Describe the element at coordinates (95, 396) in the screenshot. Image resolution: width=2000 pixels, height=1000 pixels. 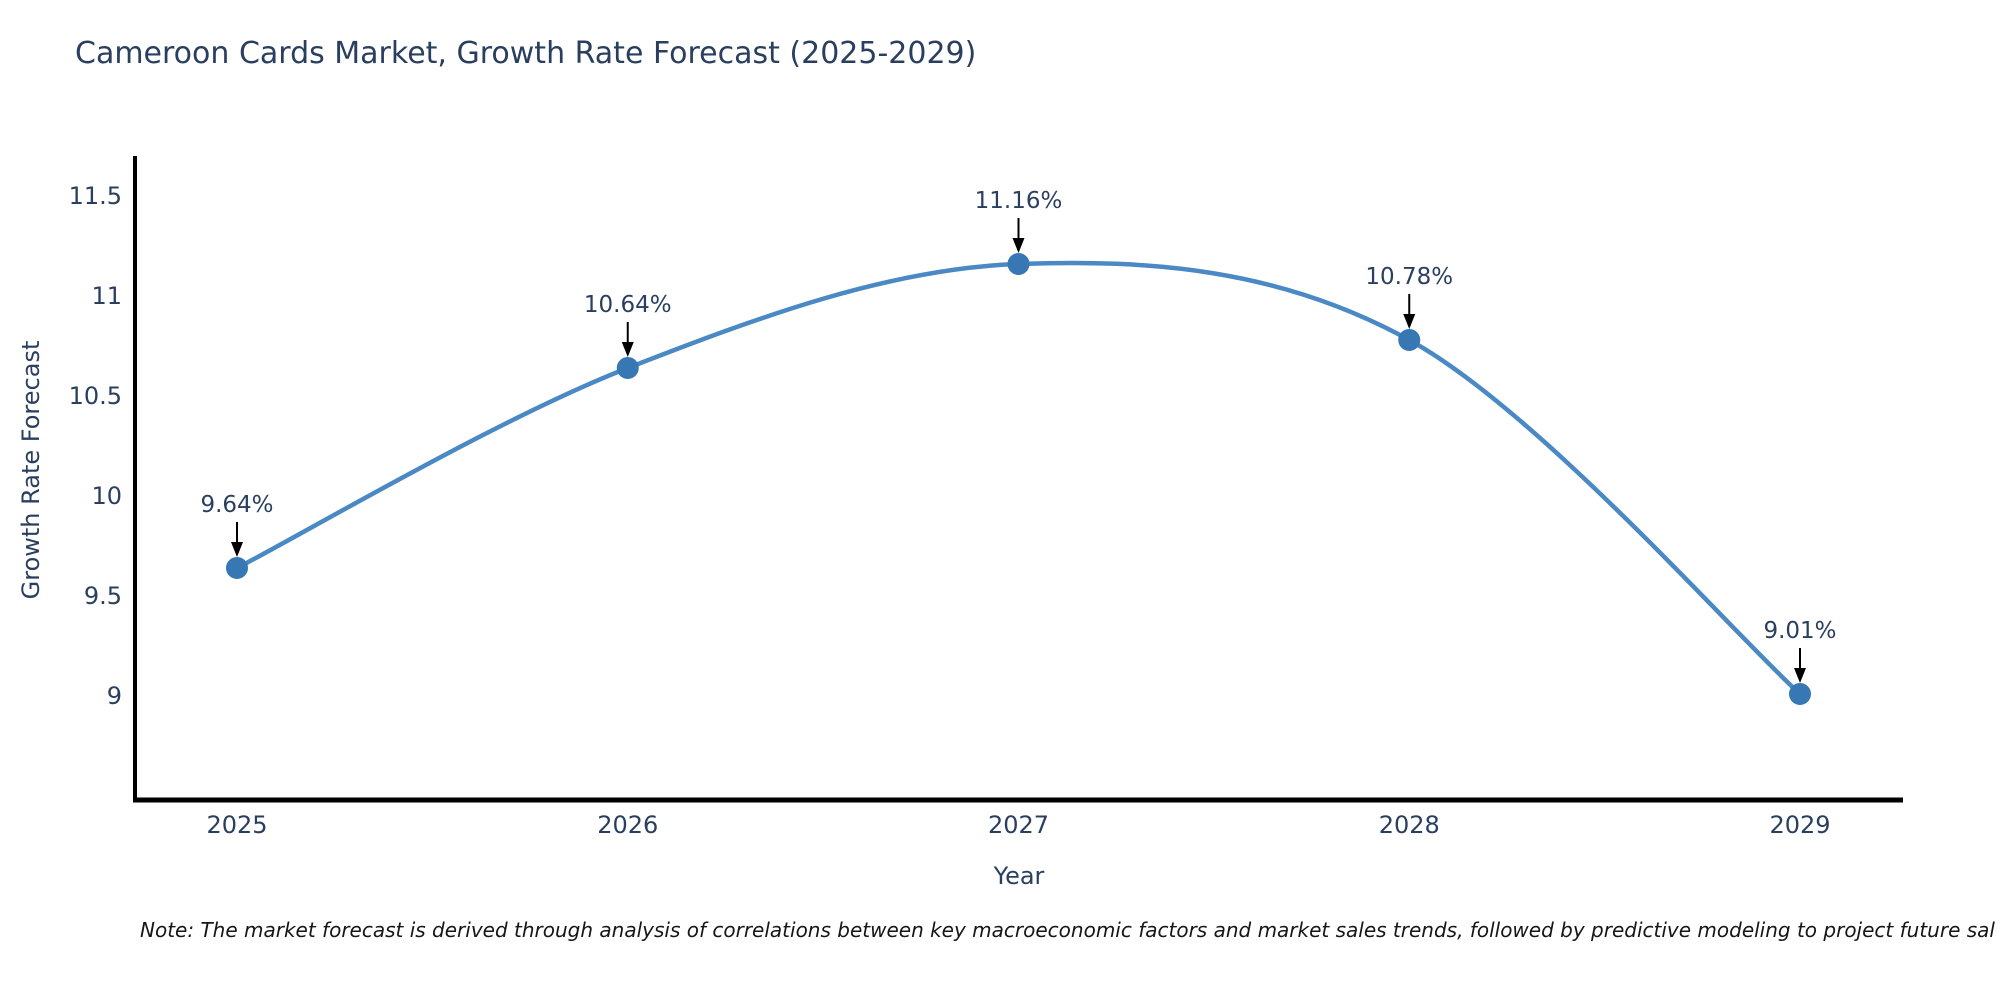
I see `y-tick-label: 10.5` at that location.